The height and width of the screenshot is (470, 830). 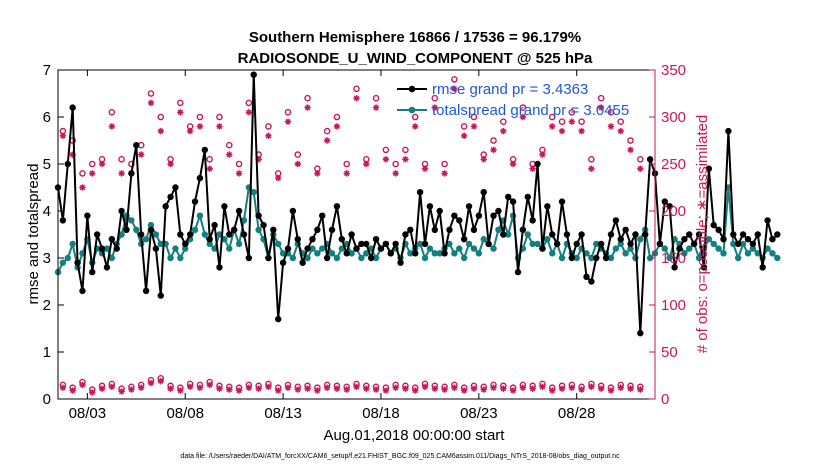 What do you see at coordinates (415, 435) in the screenshot?
I see `x-axis-label: Aug.01,2018 00:00:00 start` at bounding box center [415, 435].